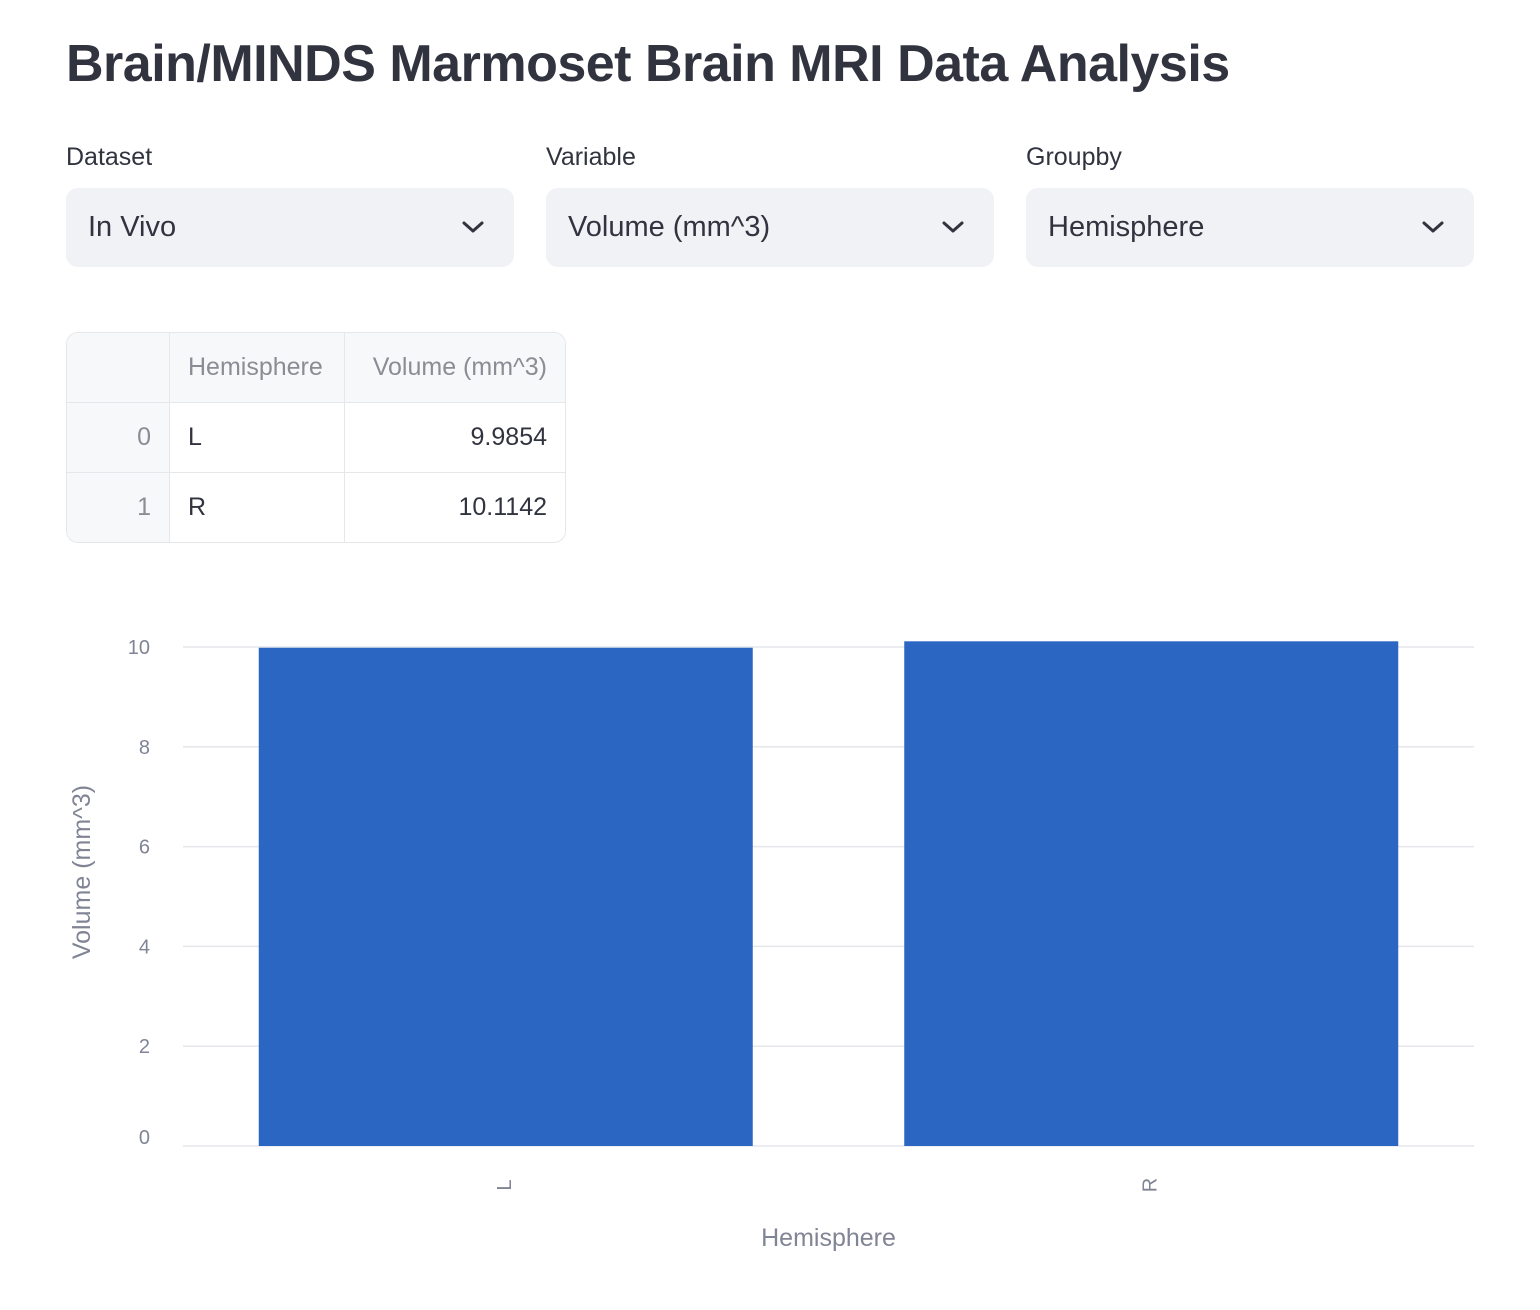 Image resolution: width=1540 pixels, height=1310 pixels. Describe the element at coordinates (139, 648) in the screenshot. I see `y-tick-label: 10` at that location.